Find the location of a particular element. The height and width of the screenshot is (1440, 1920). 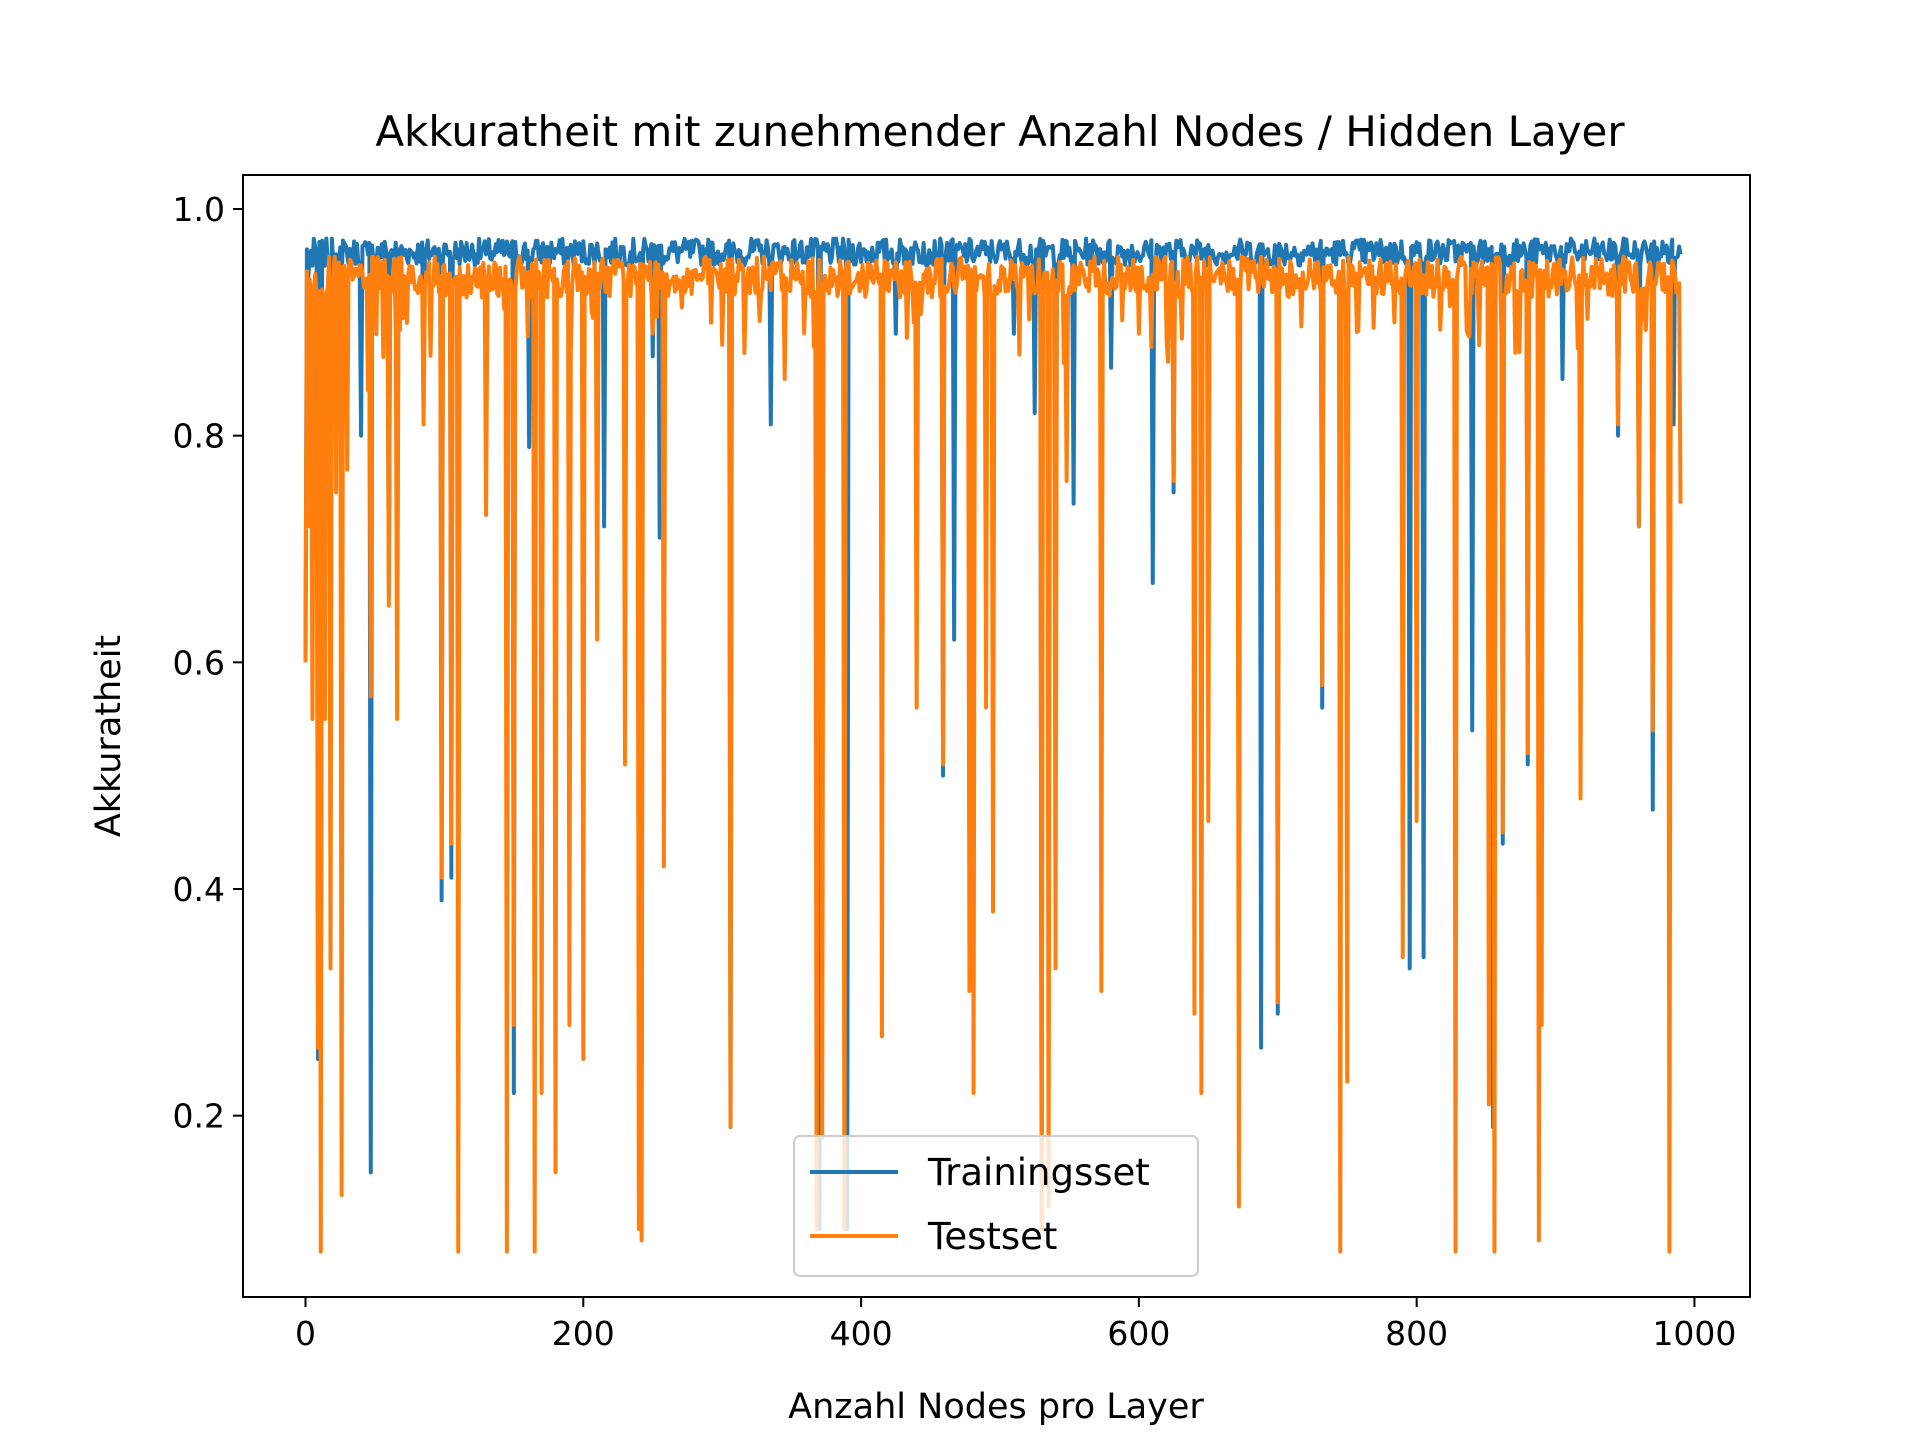

x-tick-label: 1000 is located at coordinates (1694, 1333).